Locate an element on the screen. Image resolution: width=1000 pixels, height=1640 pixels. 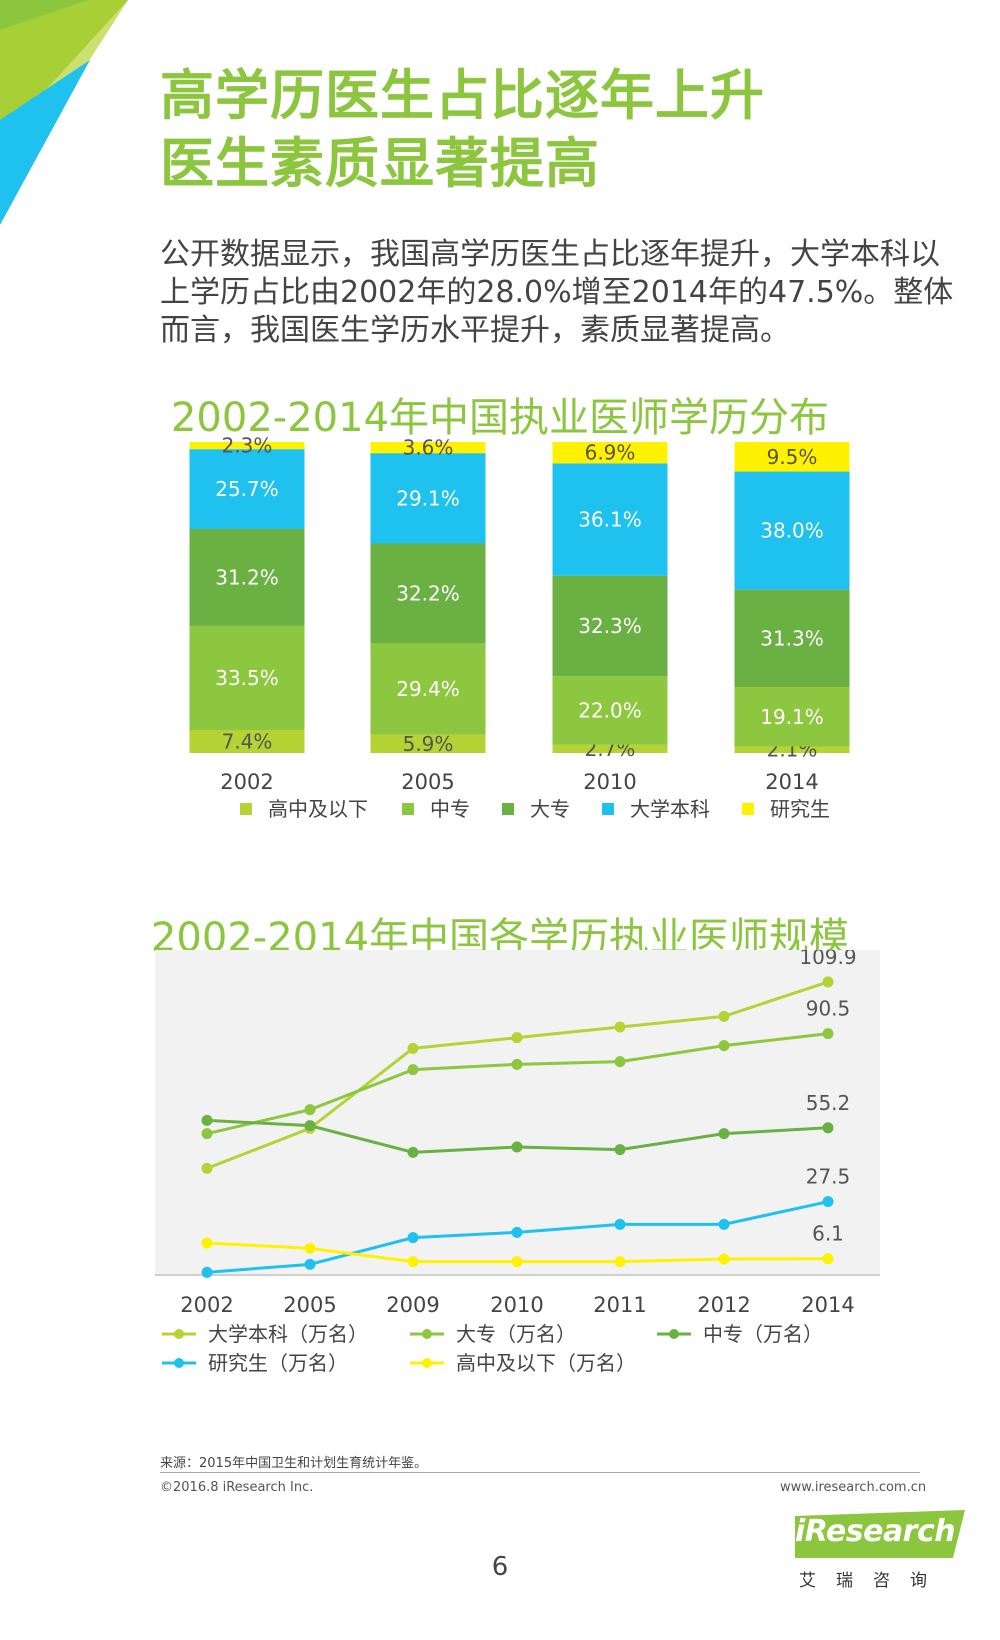
bar-data-label: 31.2% is located at coordinates (247, 577).